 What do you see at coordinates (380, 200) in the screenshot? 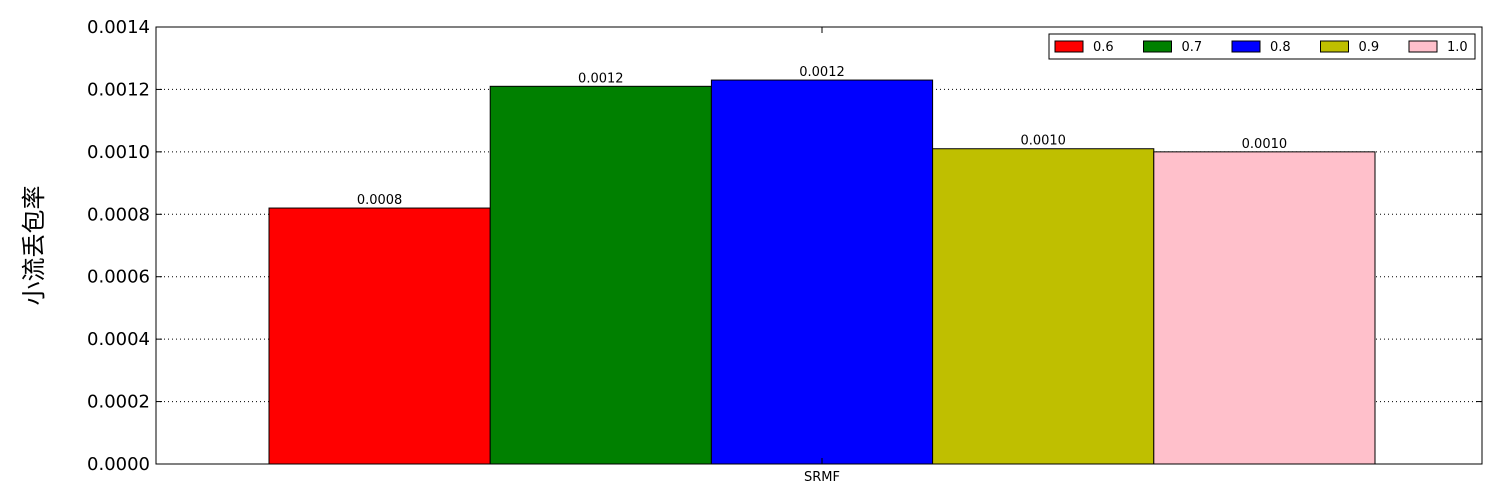
I see `bar-value-label: 0.0008` at bounding box center [380, 200].